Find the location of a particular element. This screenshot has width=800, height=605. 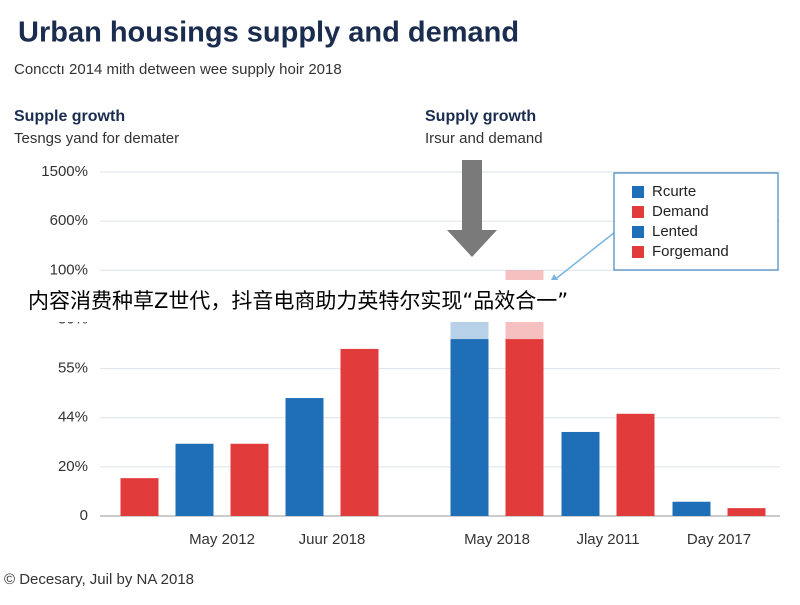

y-tick-label: 600% is located at coordinates (69, 220).